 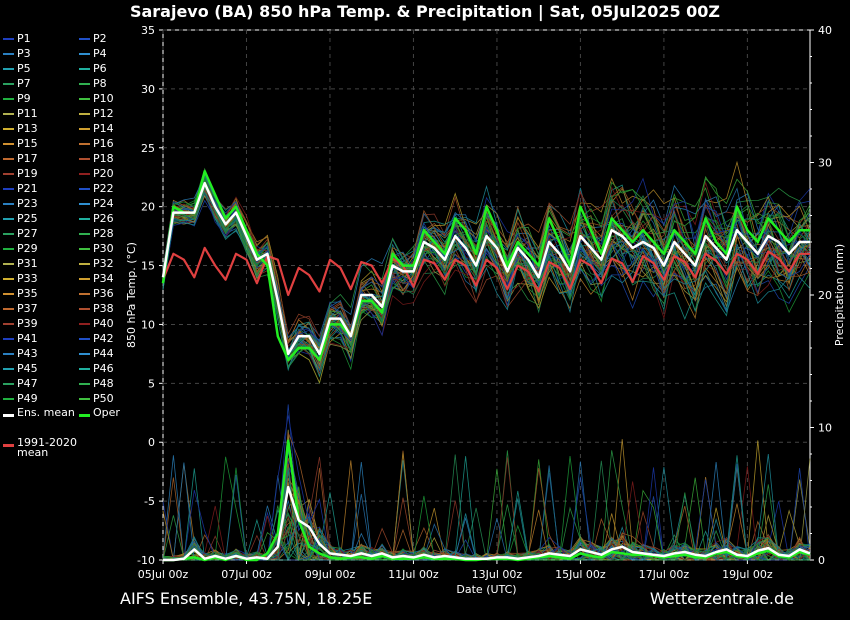 I want to click on legend-label: P1, so click(x=24, y=38).